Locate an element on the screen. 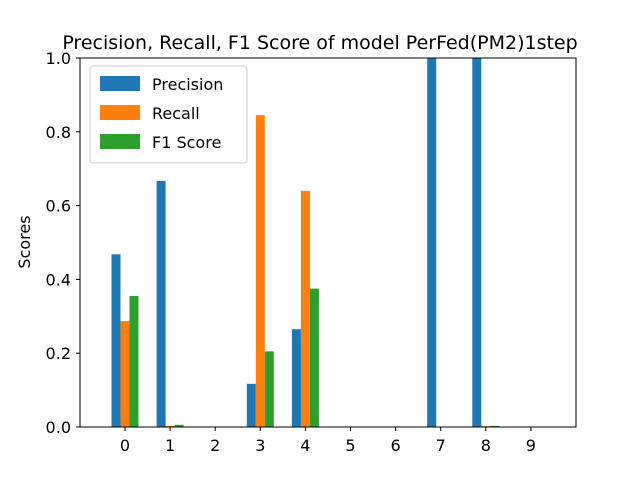  x-tick-label-7: 7 is located at coordinates (441, 445).